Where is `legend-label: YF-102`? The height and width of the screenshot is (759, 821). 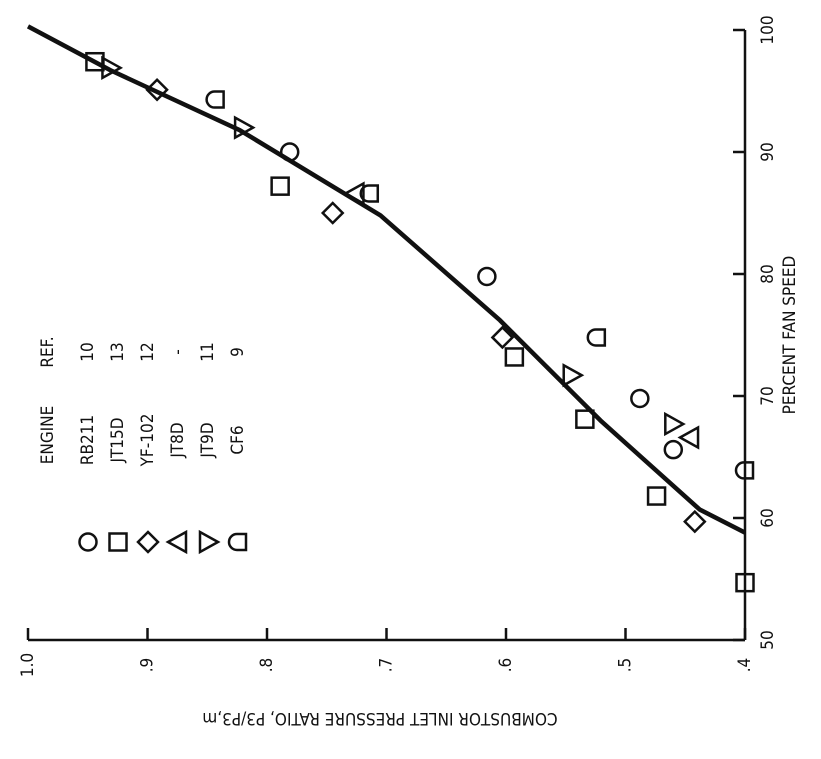
legend-label: YF-102 is located at coordinates (148, 441).